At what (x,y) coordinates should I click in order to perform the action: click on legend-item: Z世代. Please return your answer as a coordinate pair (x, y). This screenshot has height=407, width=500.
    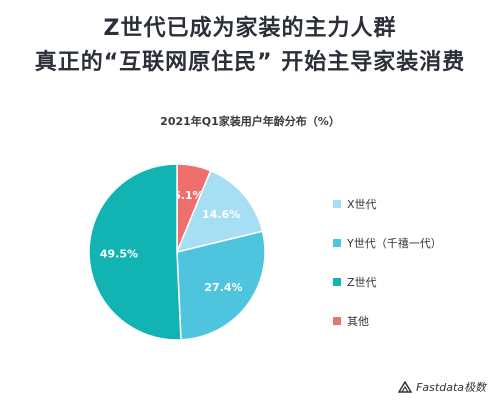
    Looking at the image, I should click on (355, 282).